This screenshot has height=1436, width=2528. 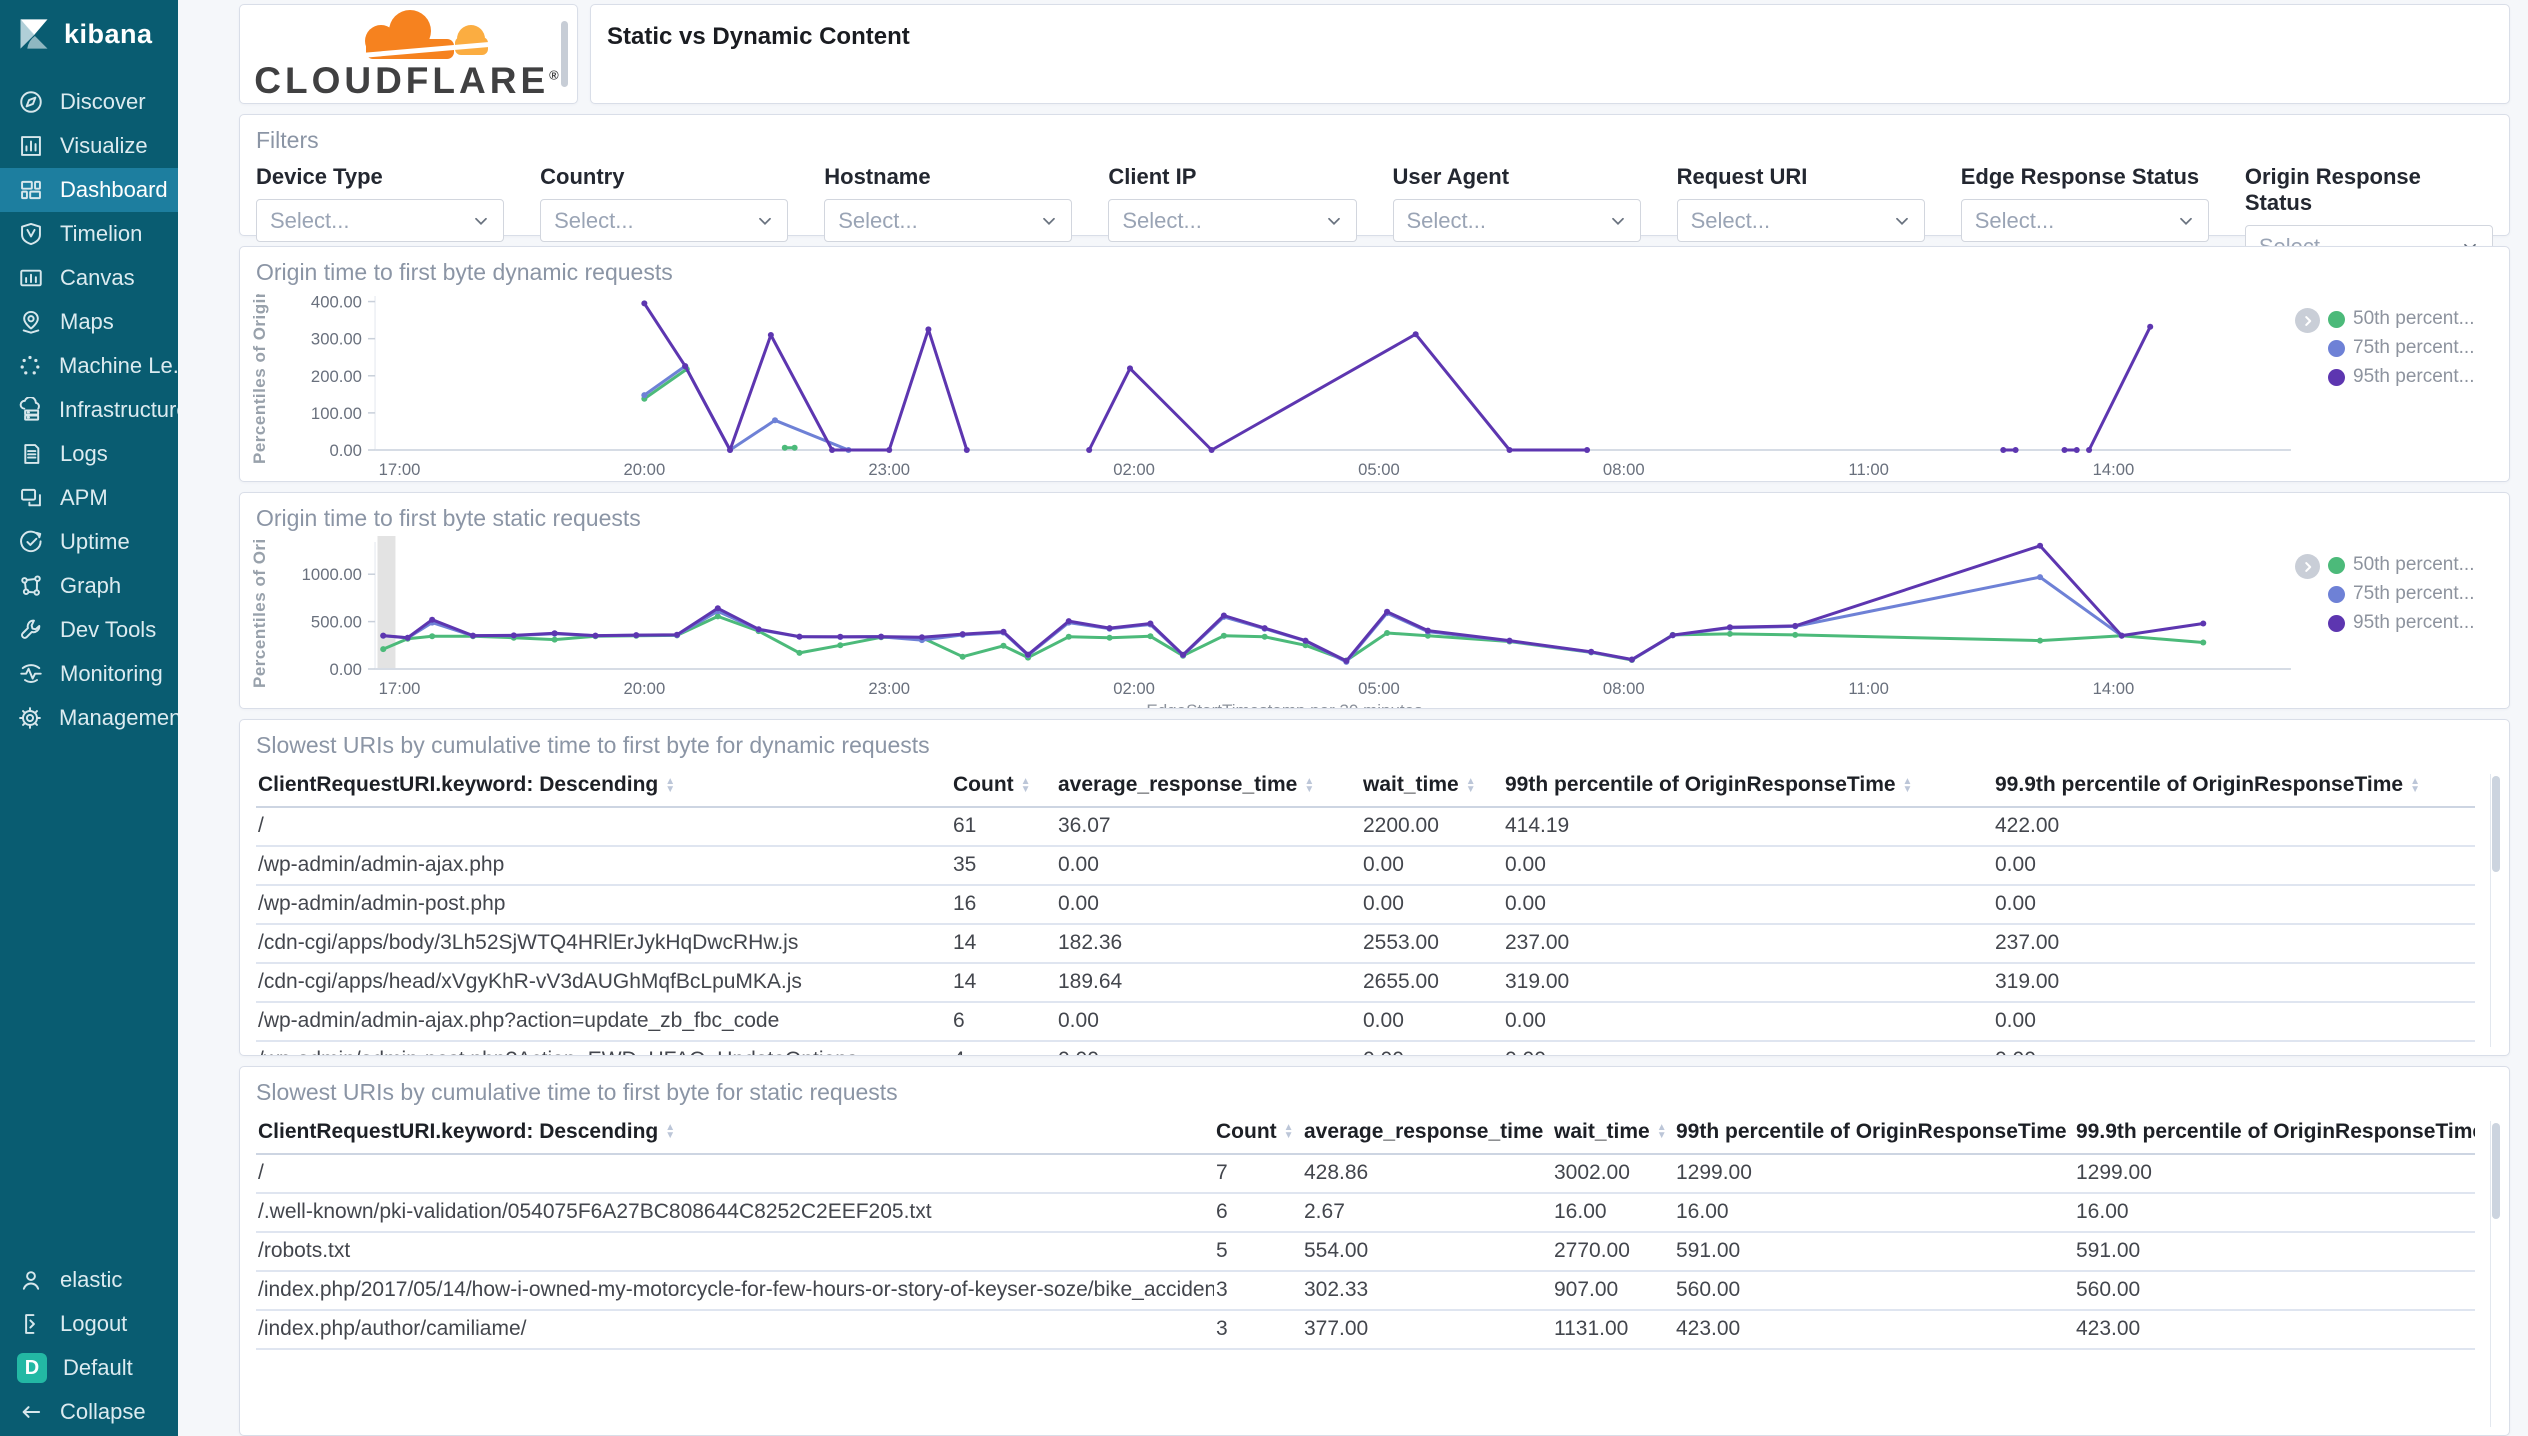 I want to click on sidebar-item-monitoring: Monitoring, so click(x=89, y=674).